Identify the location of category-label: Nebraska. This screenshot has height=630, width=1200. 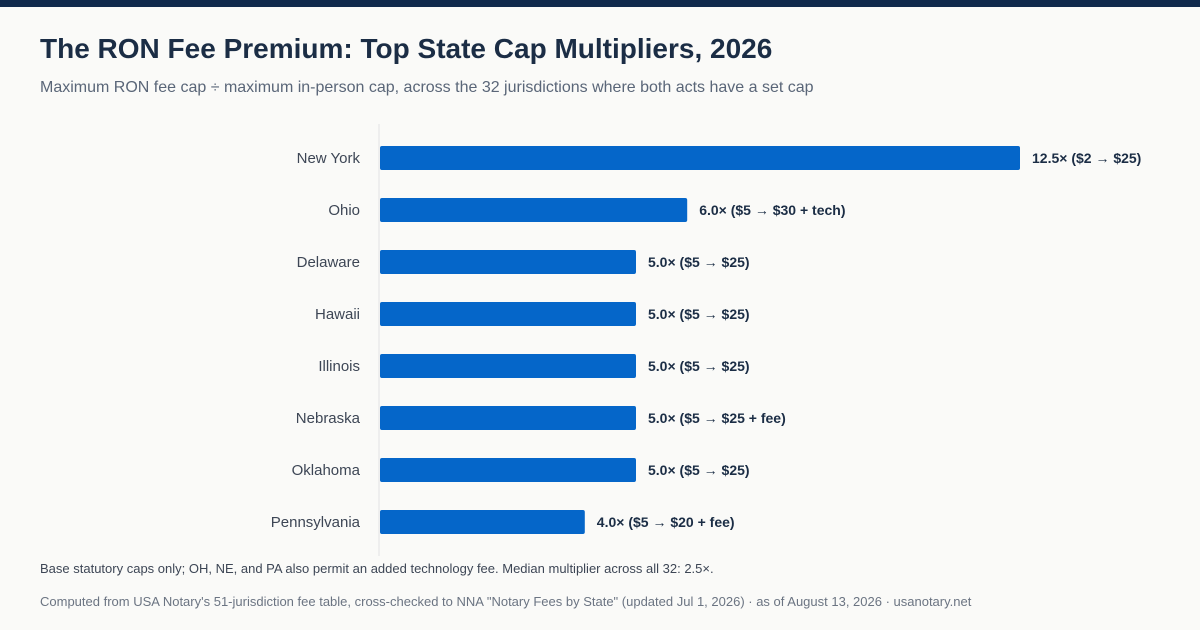
(328, 418).